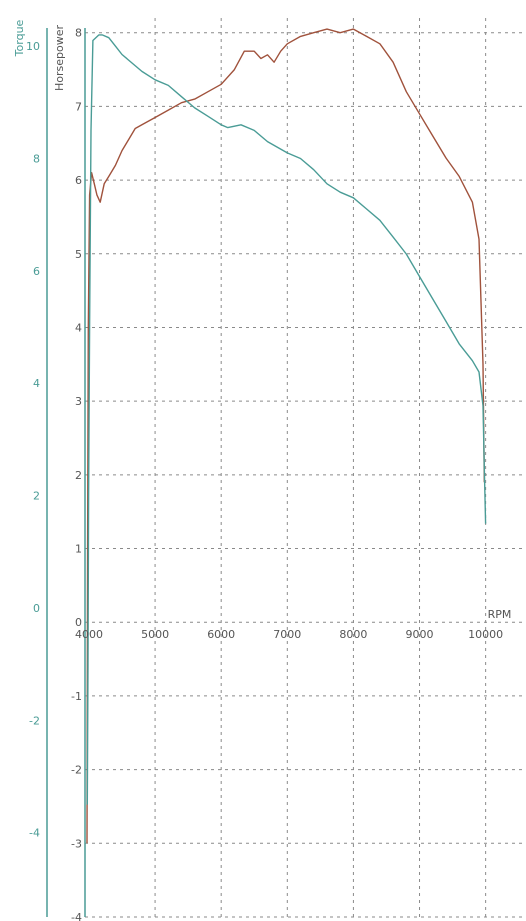  What do you see at coordinates (500, 614) in the screenshot?
I see `rpm-axis-title: RPM` at bounding box center [500, 614].